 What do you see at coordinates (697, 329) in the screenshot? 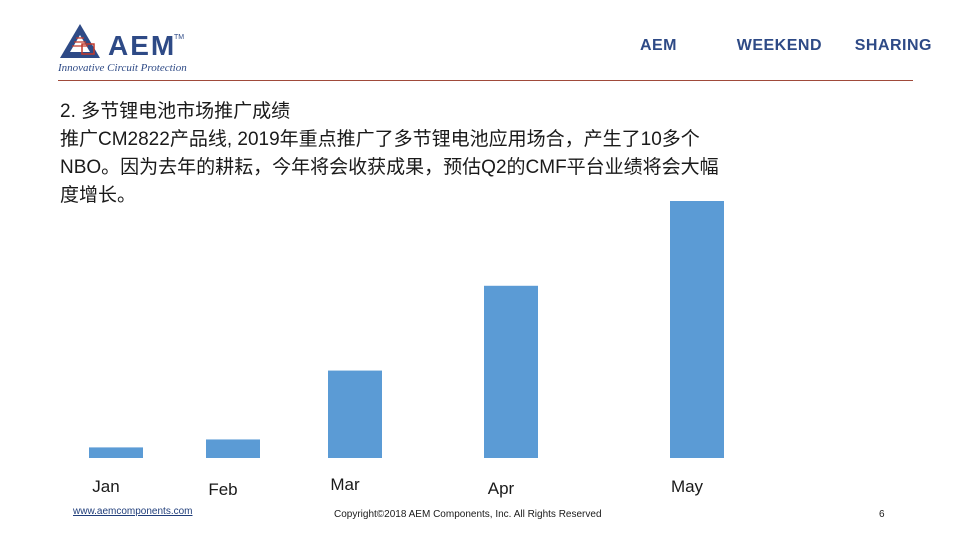
I see `bar-may` at bounding box center [697, 329].